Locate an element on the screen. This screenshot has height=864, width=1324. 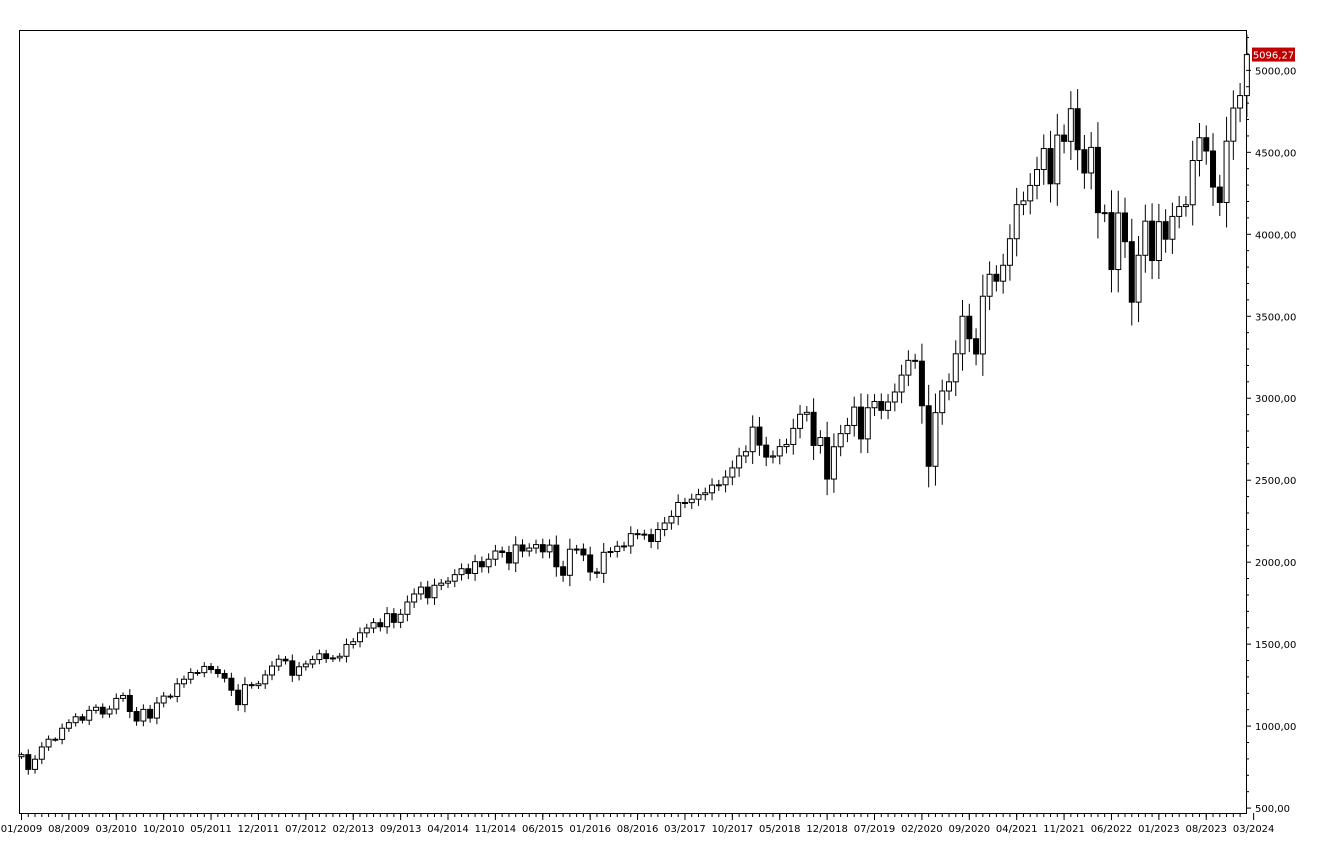
y-tick-label: 3500,00 is located at coordinates (1275, 317).